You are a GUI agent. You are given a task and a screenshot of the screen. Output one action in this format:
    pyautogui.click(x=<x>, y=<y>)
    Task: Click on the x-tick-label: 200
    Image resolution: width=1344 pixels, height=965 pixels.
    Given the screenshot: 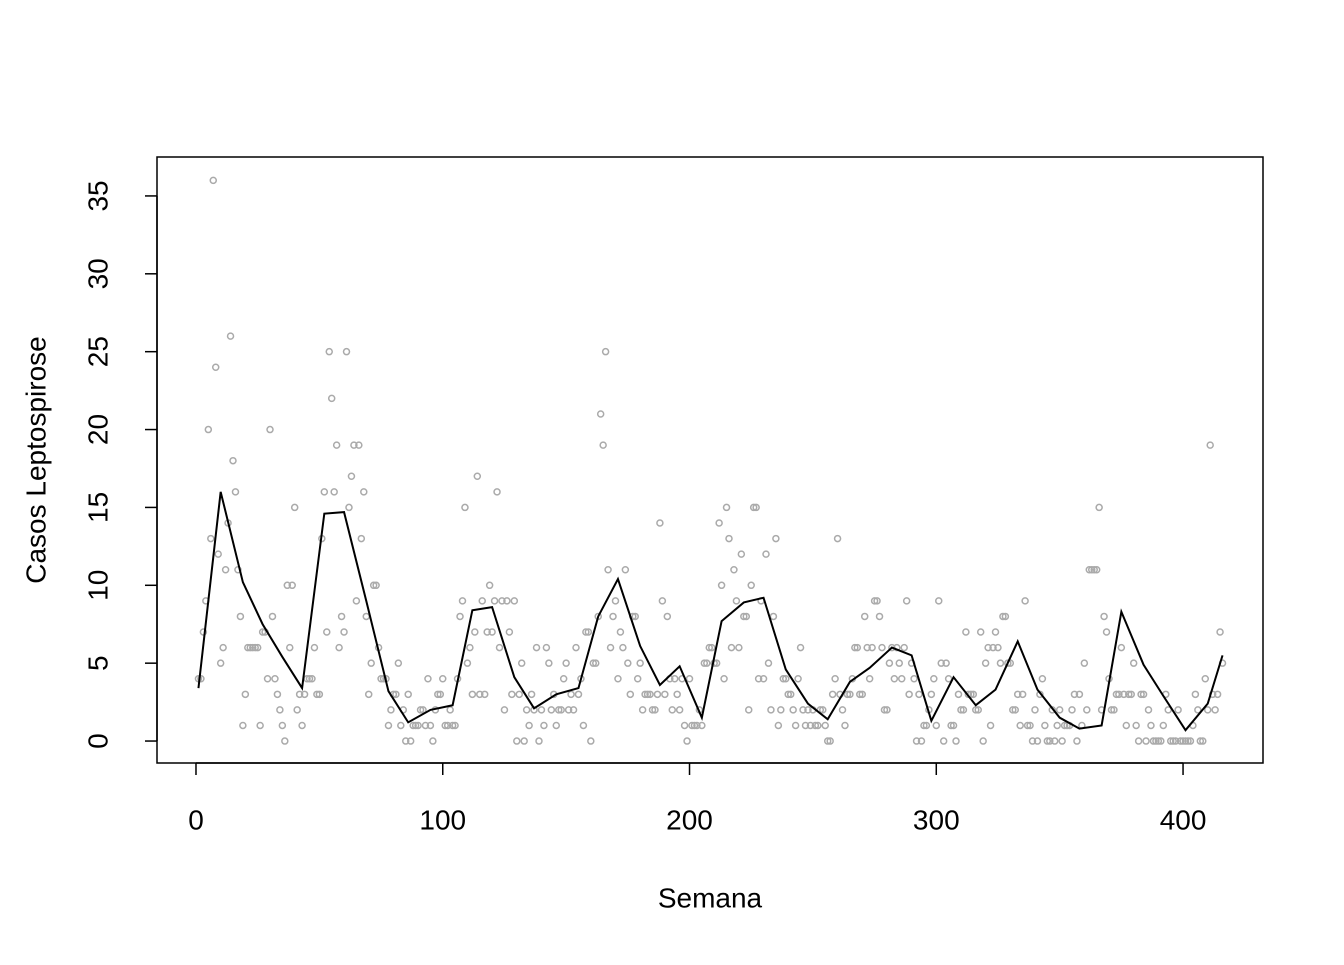 What is the action you would take?
    pyautogui.click(x=689, y=819)
    